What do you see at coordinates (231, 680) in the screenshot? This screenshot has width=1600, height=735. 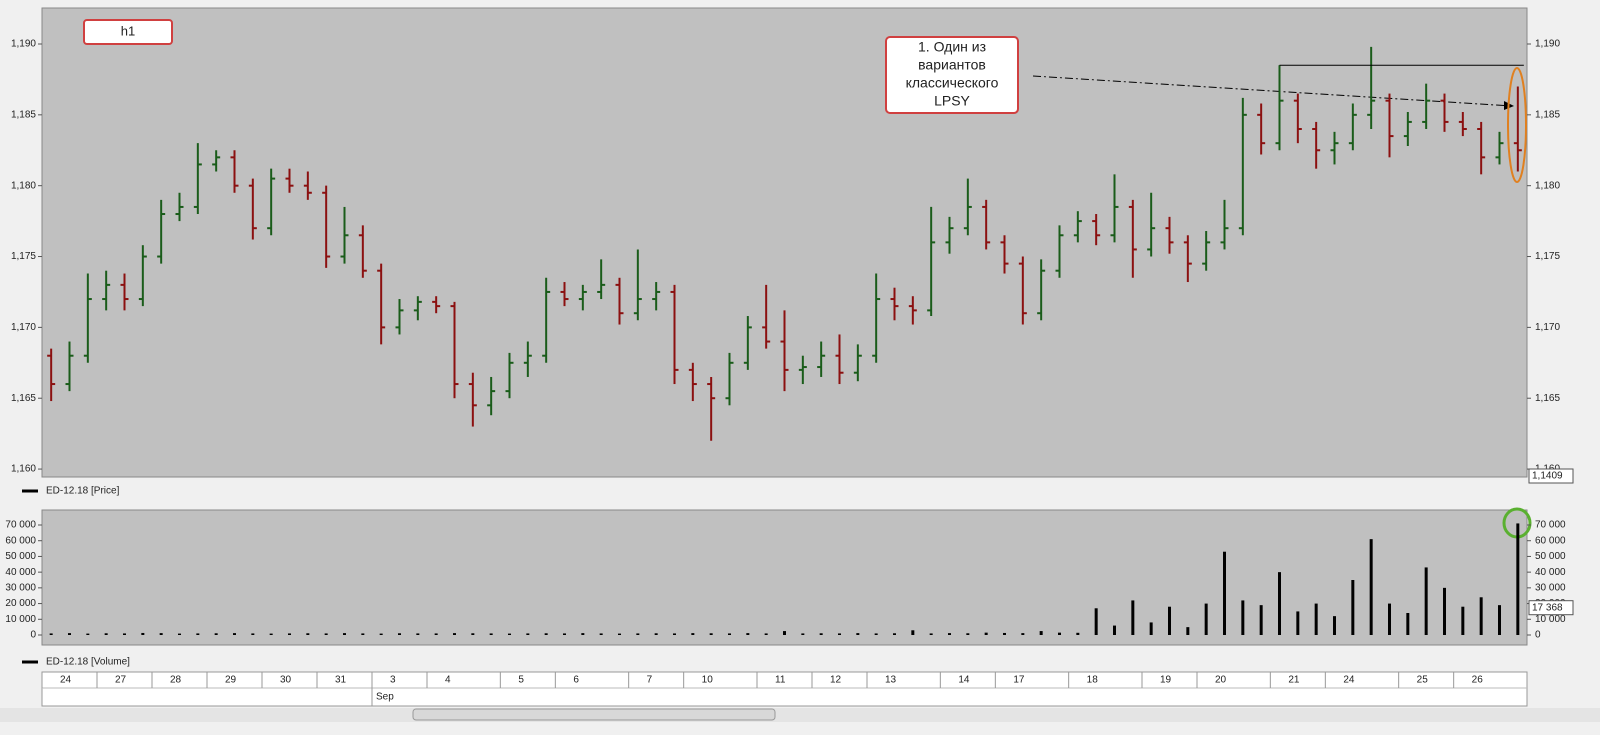 I see `x-tick-label: 29` at bounding box center [231, 680].